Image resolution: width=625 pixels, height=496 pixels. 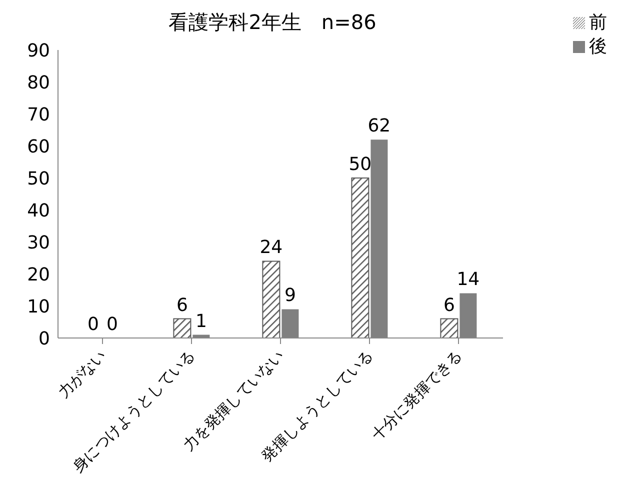 I want to click on y-tick-label: 50, so click(x=38, y=179).